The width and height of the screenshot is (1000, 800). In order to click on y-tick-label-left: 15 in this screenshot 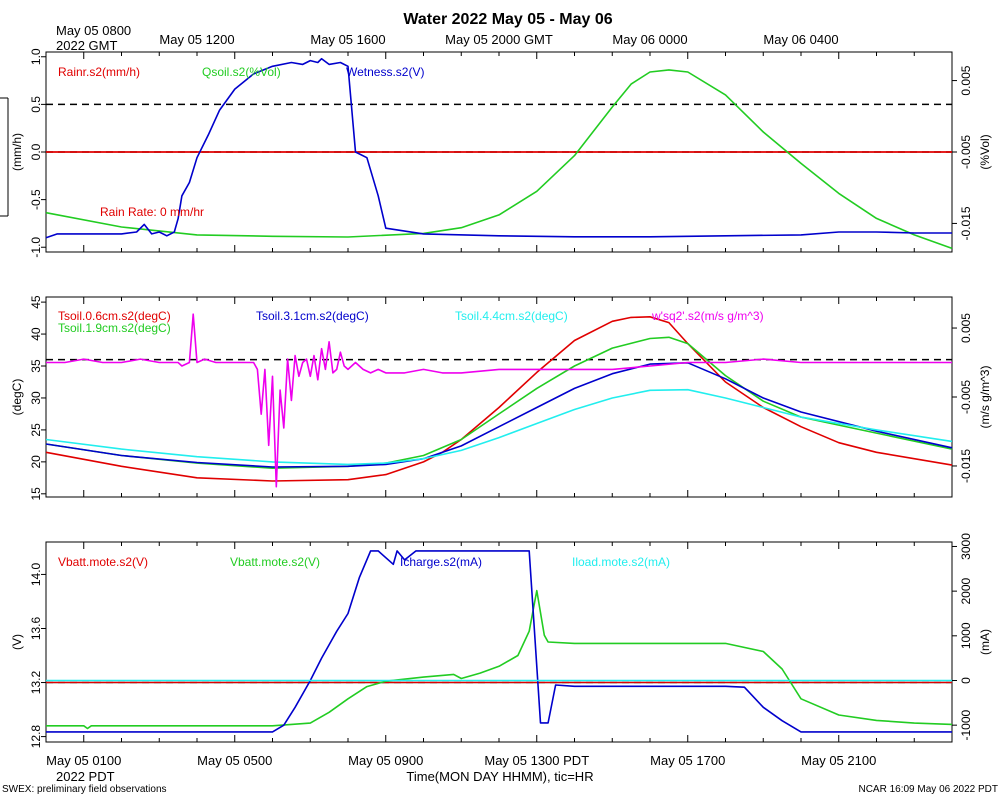, I will do `click(36, 494)`.